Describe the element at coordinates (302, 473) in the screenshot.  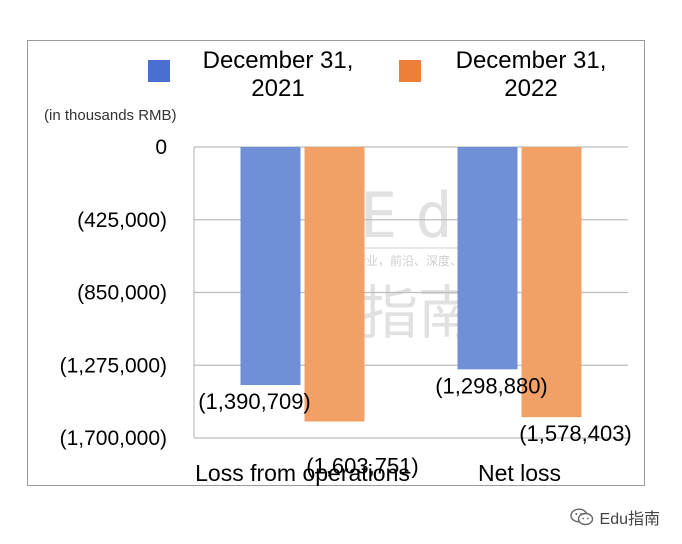
I see `category-label: Loss from operations` at that location.